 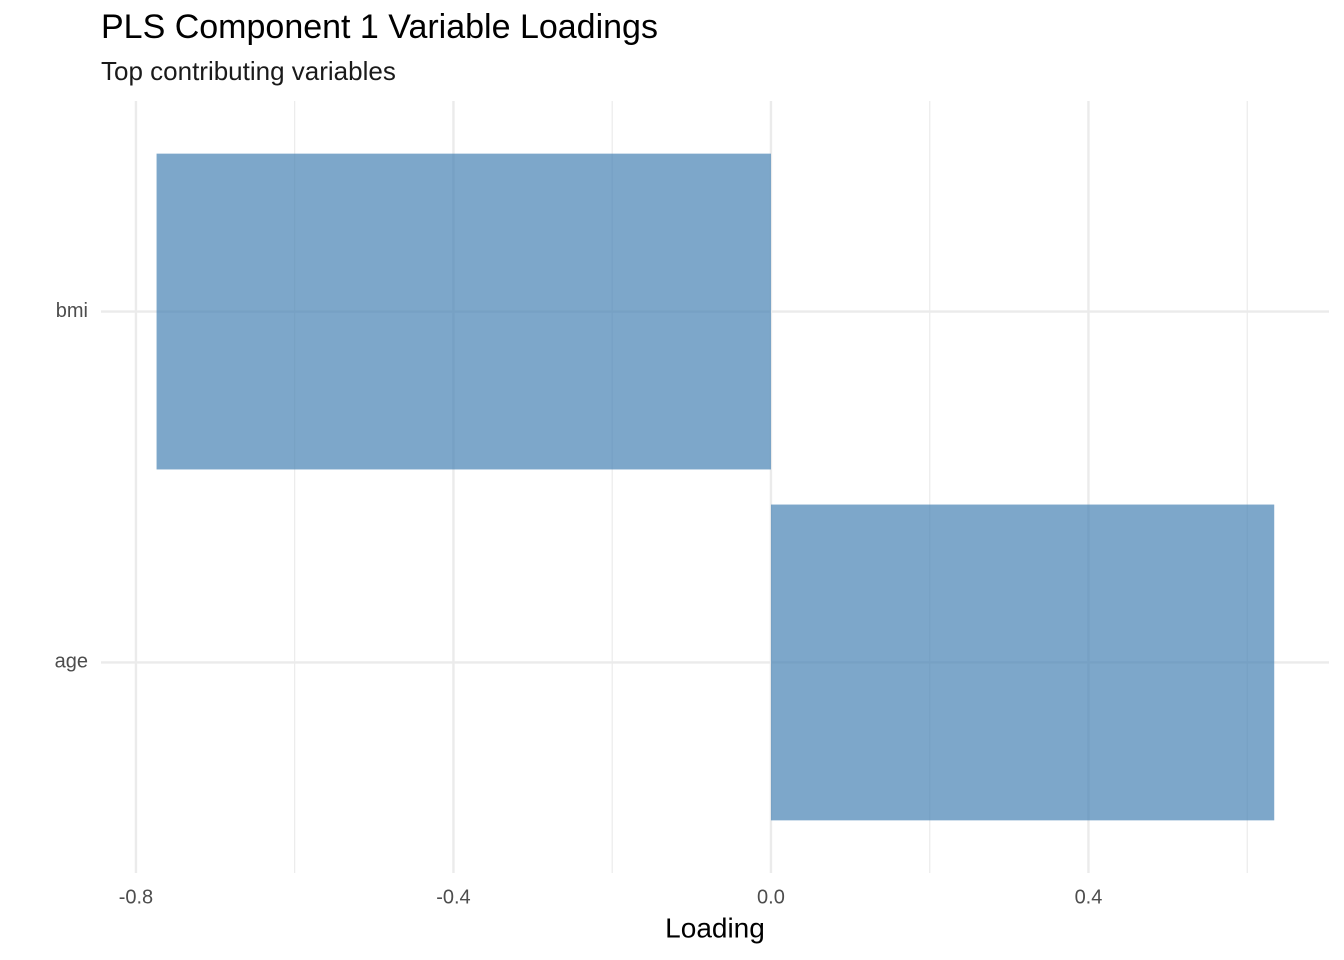 I want to click on x-tick-label: -0.4, so click(x=453, y=897).